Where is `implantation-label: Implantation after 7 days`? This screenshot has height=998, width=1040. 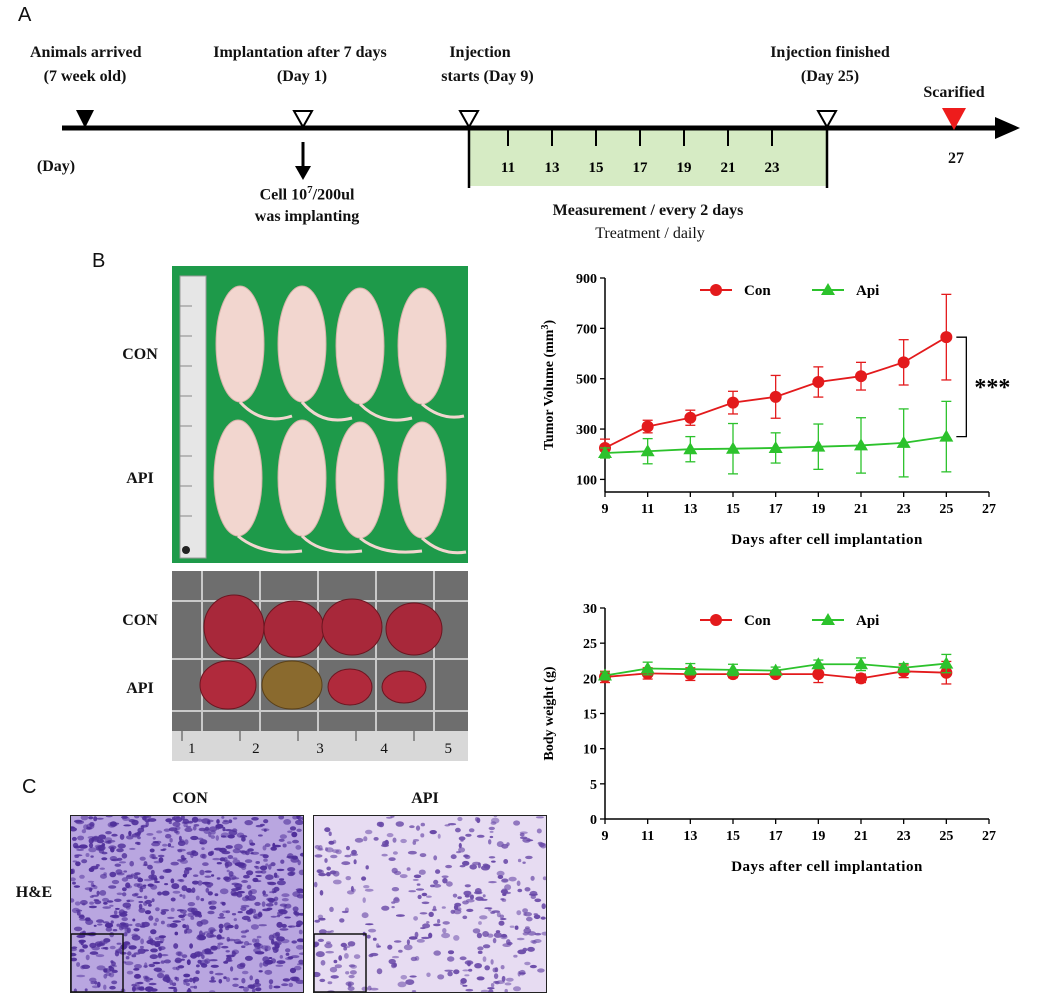
implantation-label: Implantation after 7 days is located at coordinates (300, 52).